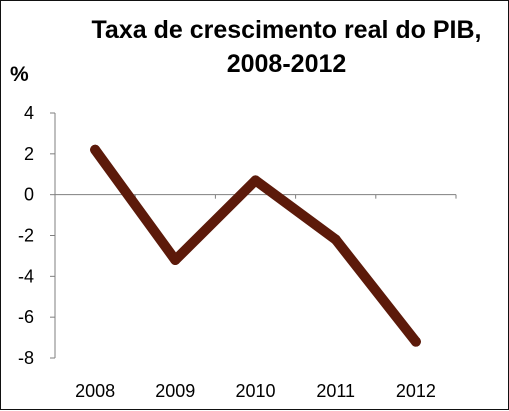 The height and width of the screenshot is (411, 509). What do you see at coordinates (26, 358) in the screenshot?
I see `y-tick-label: -8` at bounding box center [26, 358].